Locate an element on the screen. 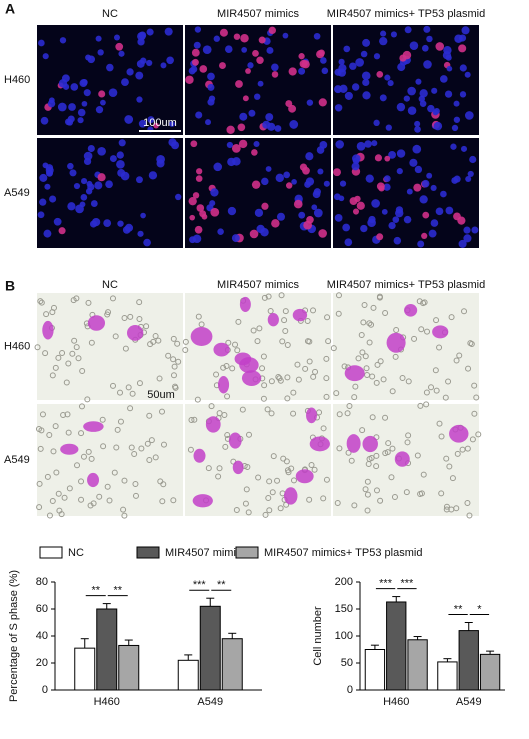 The image size is (529, 739). legend-swatch is located at coordinates (247, 552).